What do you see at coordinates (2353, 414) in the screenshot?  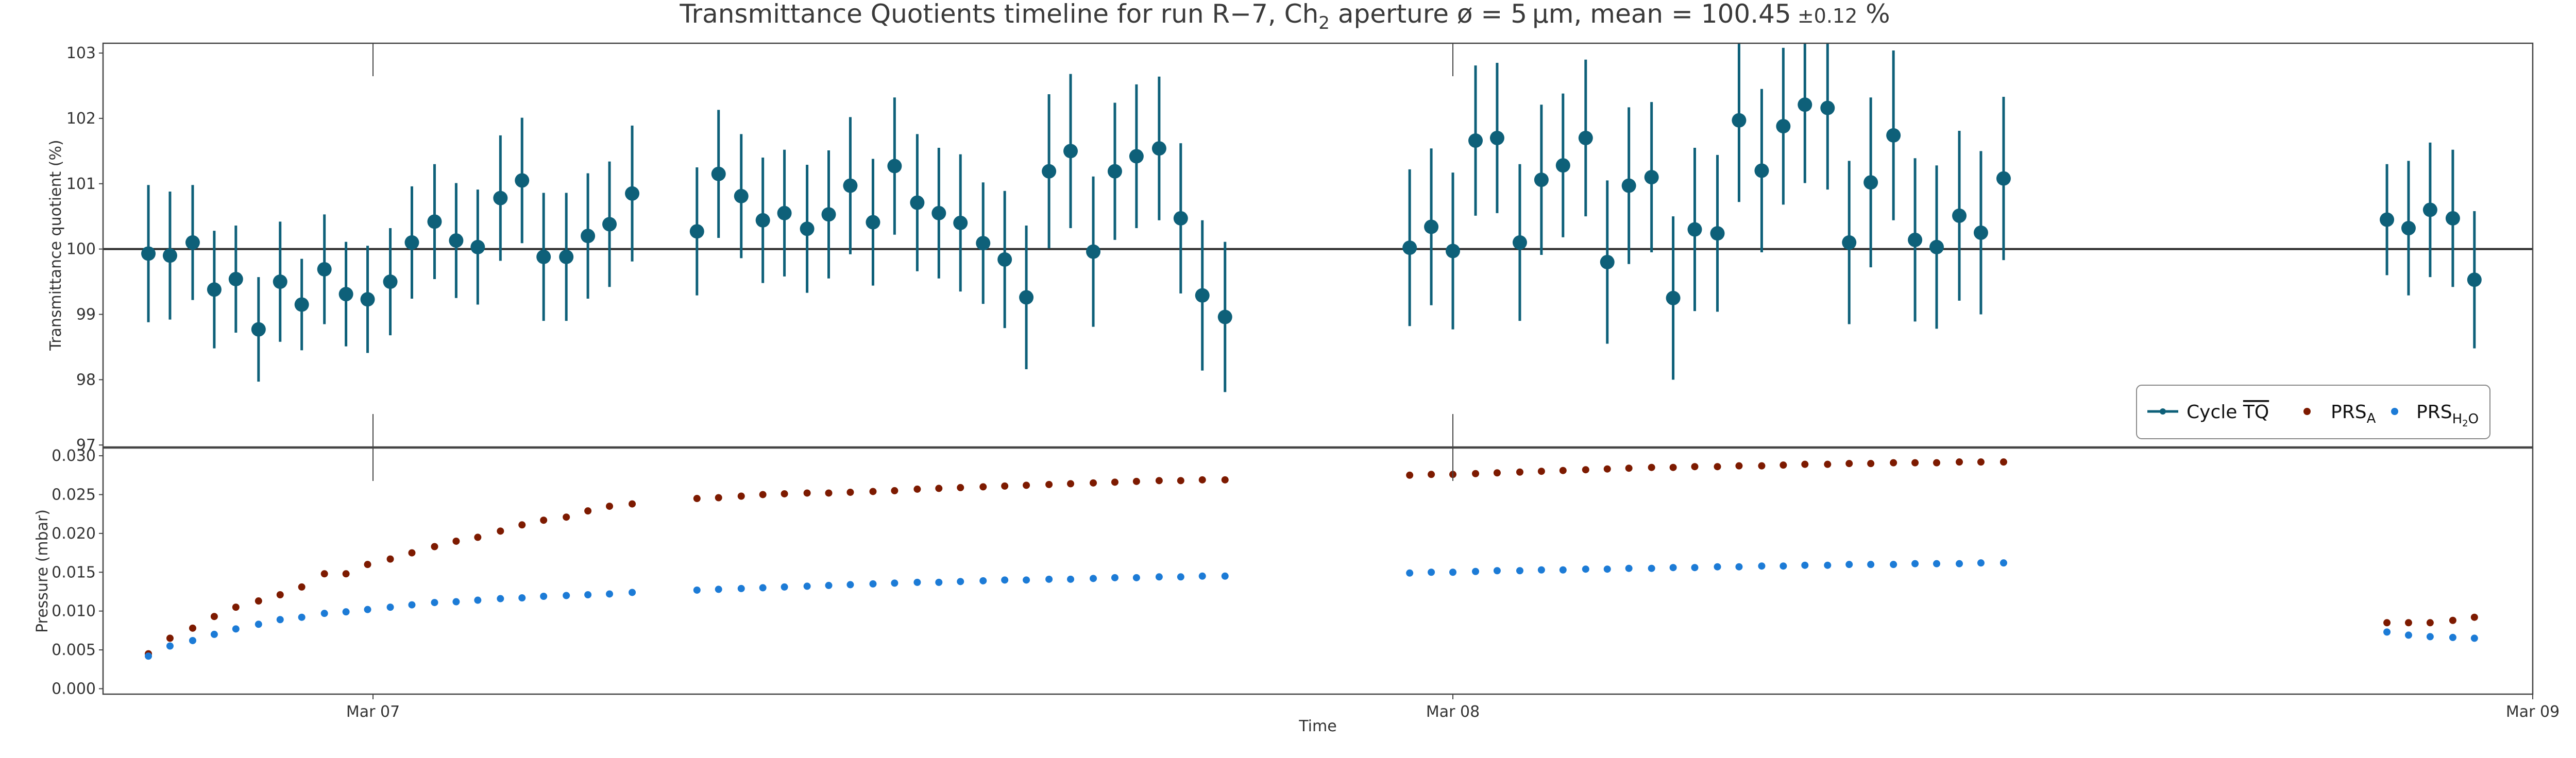 I see `legend-label-prs-a: PRSA` at bounding box center [2353, 414].